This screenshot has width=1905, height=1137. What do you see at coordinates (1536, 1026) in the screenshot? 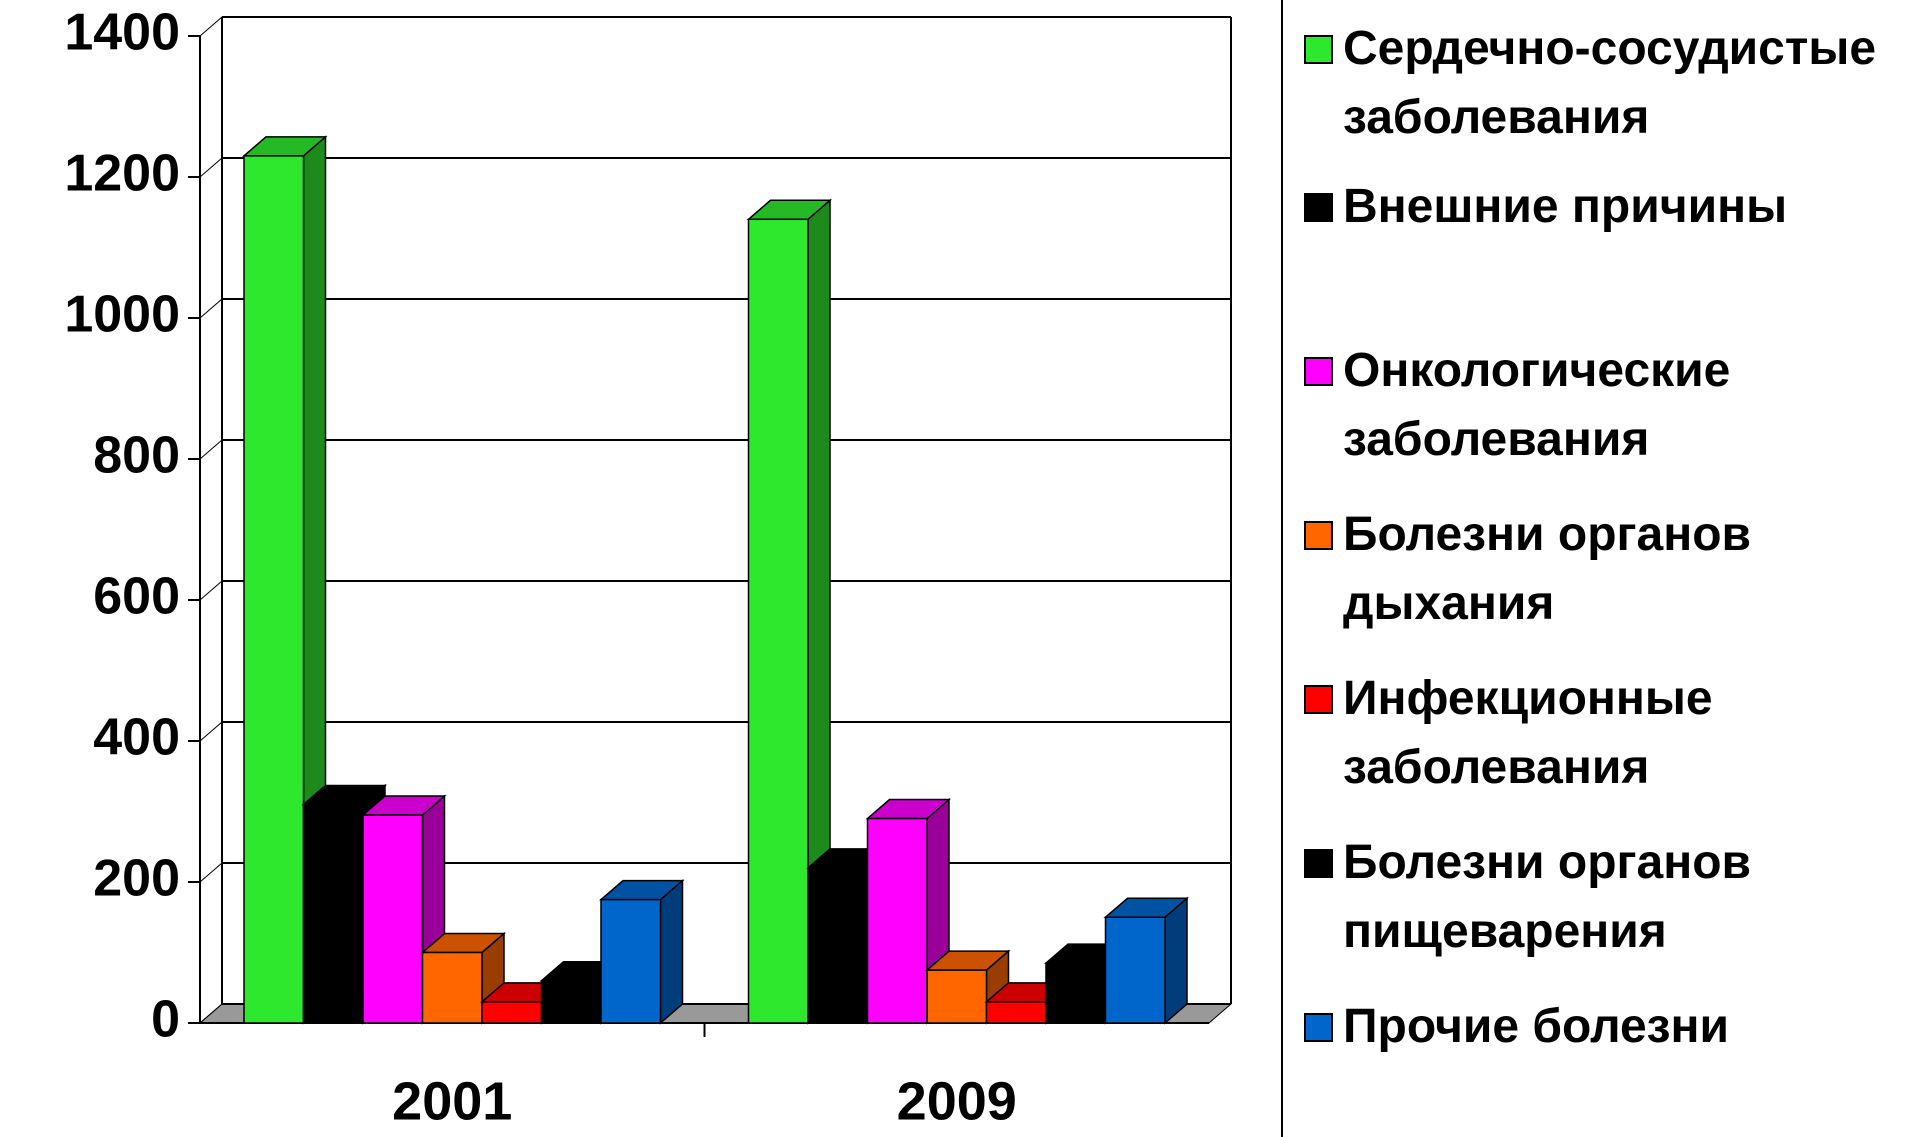
I see `legend-label: Прочие болезни` at bounding box center [1536, 1026].